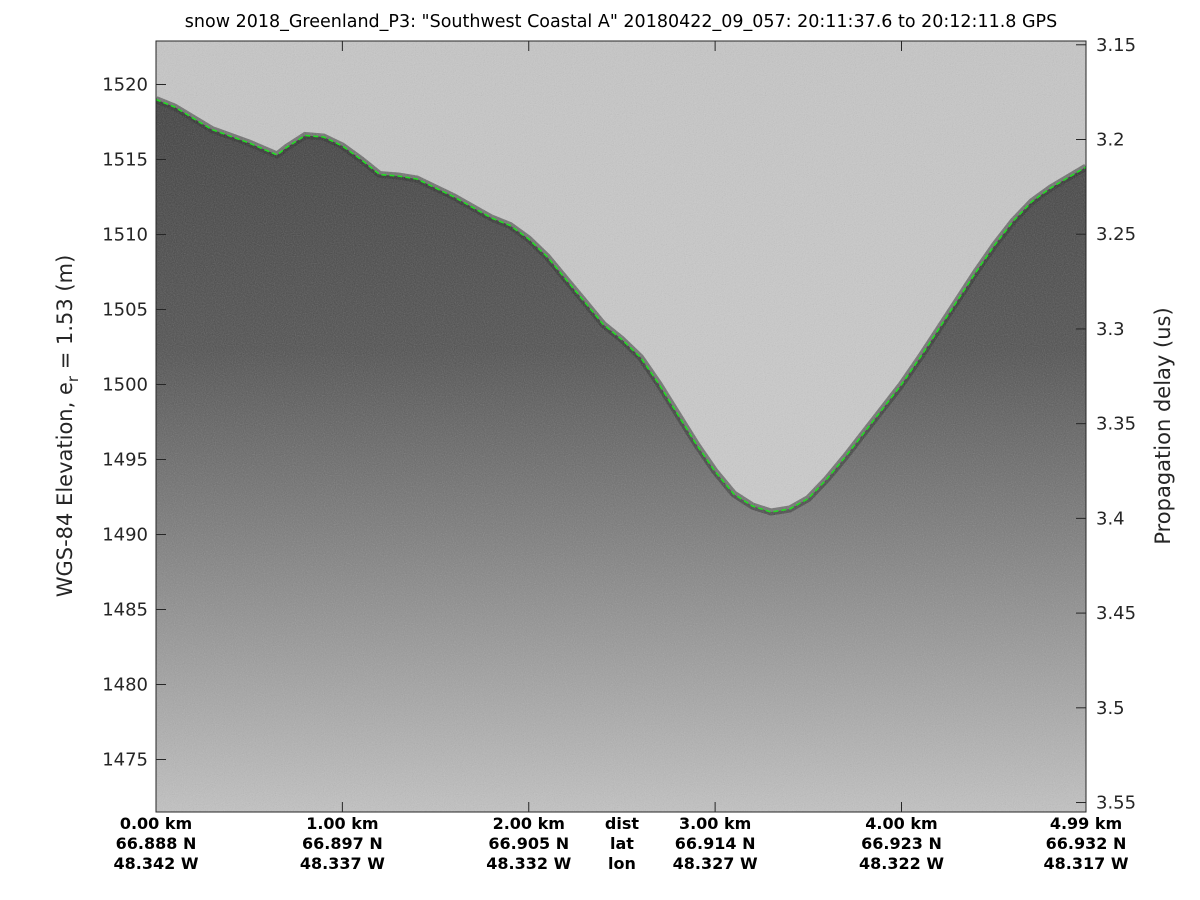 The height and width of the screenshot is (900, 1200). Describe the element at coordinates (715, 863) in the screenshot. I see `lon-label: 48.327 W` at that location.